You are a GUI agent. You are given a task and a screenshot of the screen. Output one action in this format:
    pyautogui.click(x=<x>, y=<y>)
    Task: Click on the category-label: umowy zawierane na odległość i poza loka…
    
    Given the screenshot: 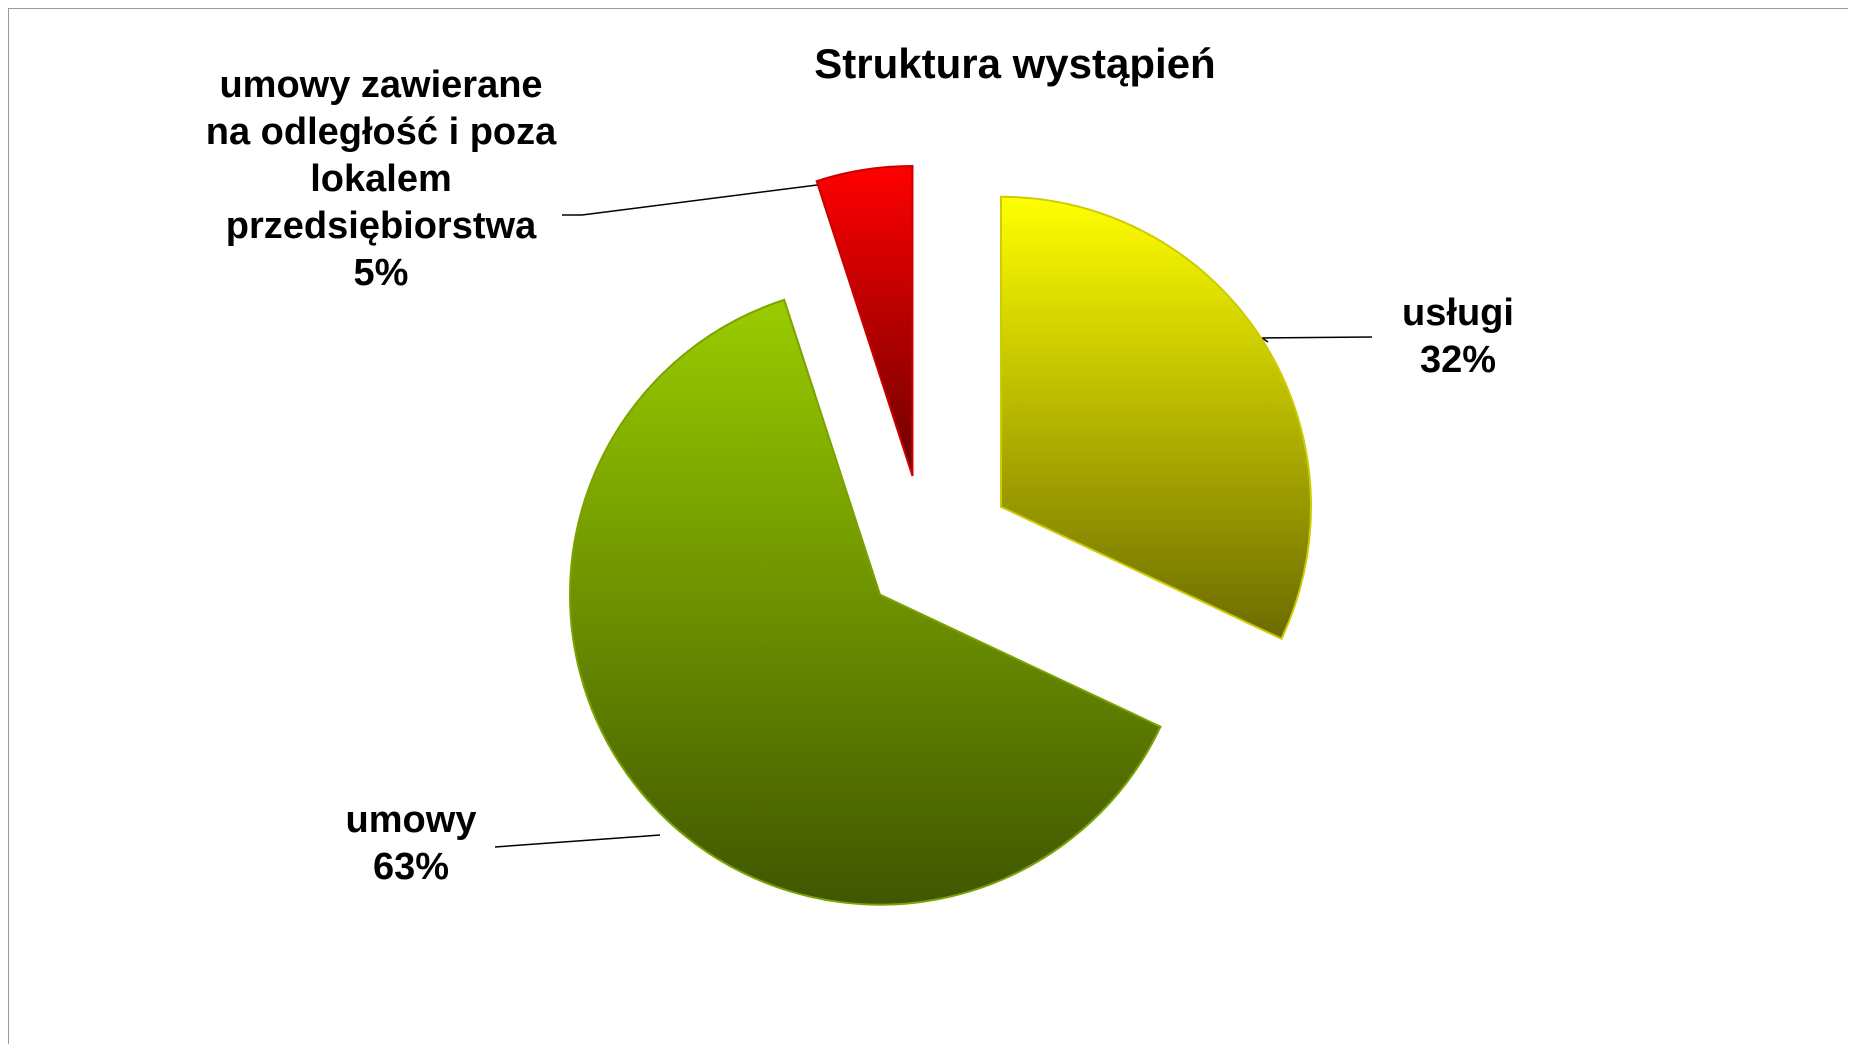 What is the action you would take?
    pyautogui.click(x=381, y=155)
    